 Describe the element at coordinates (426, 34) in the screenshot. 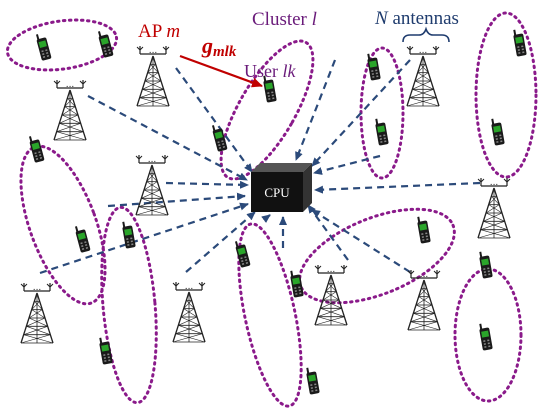

I see `antennas-brace` at that location.